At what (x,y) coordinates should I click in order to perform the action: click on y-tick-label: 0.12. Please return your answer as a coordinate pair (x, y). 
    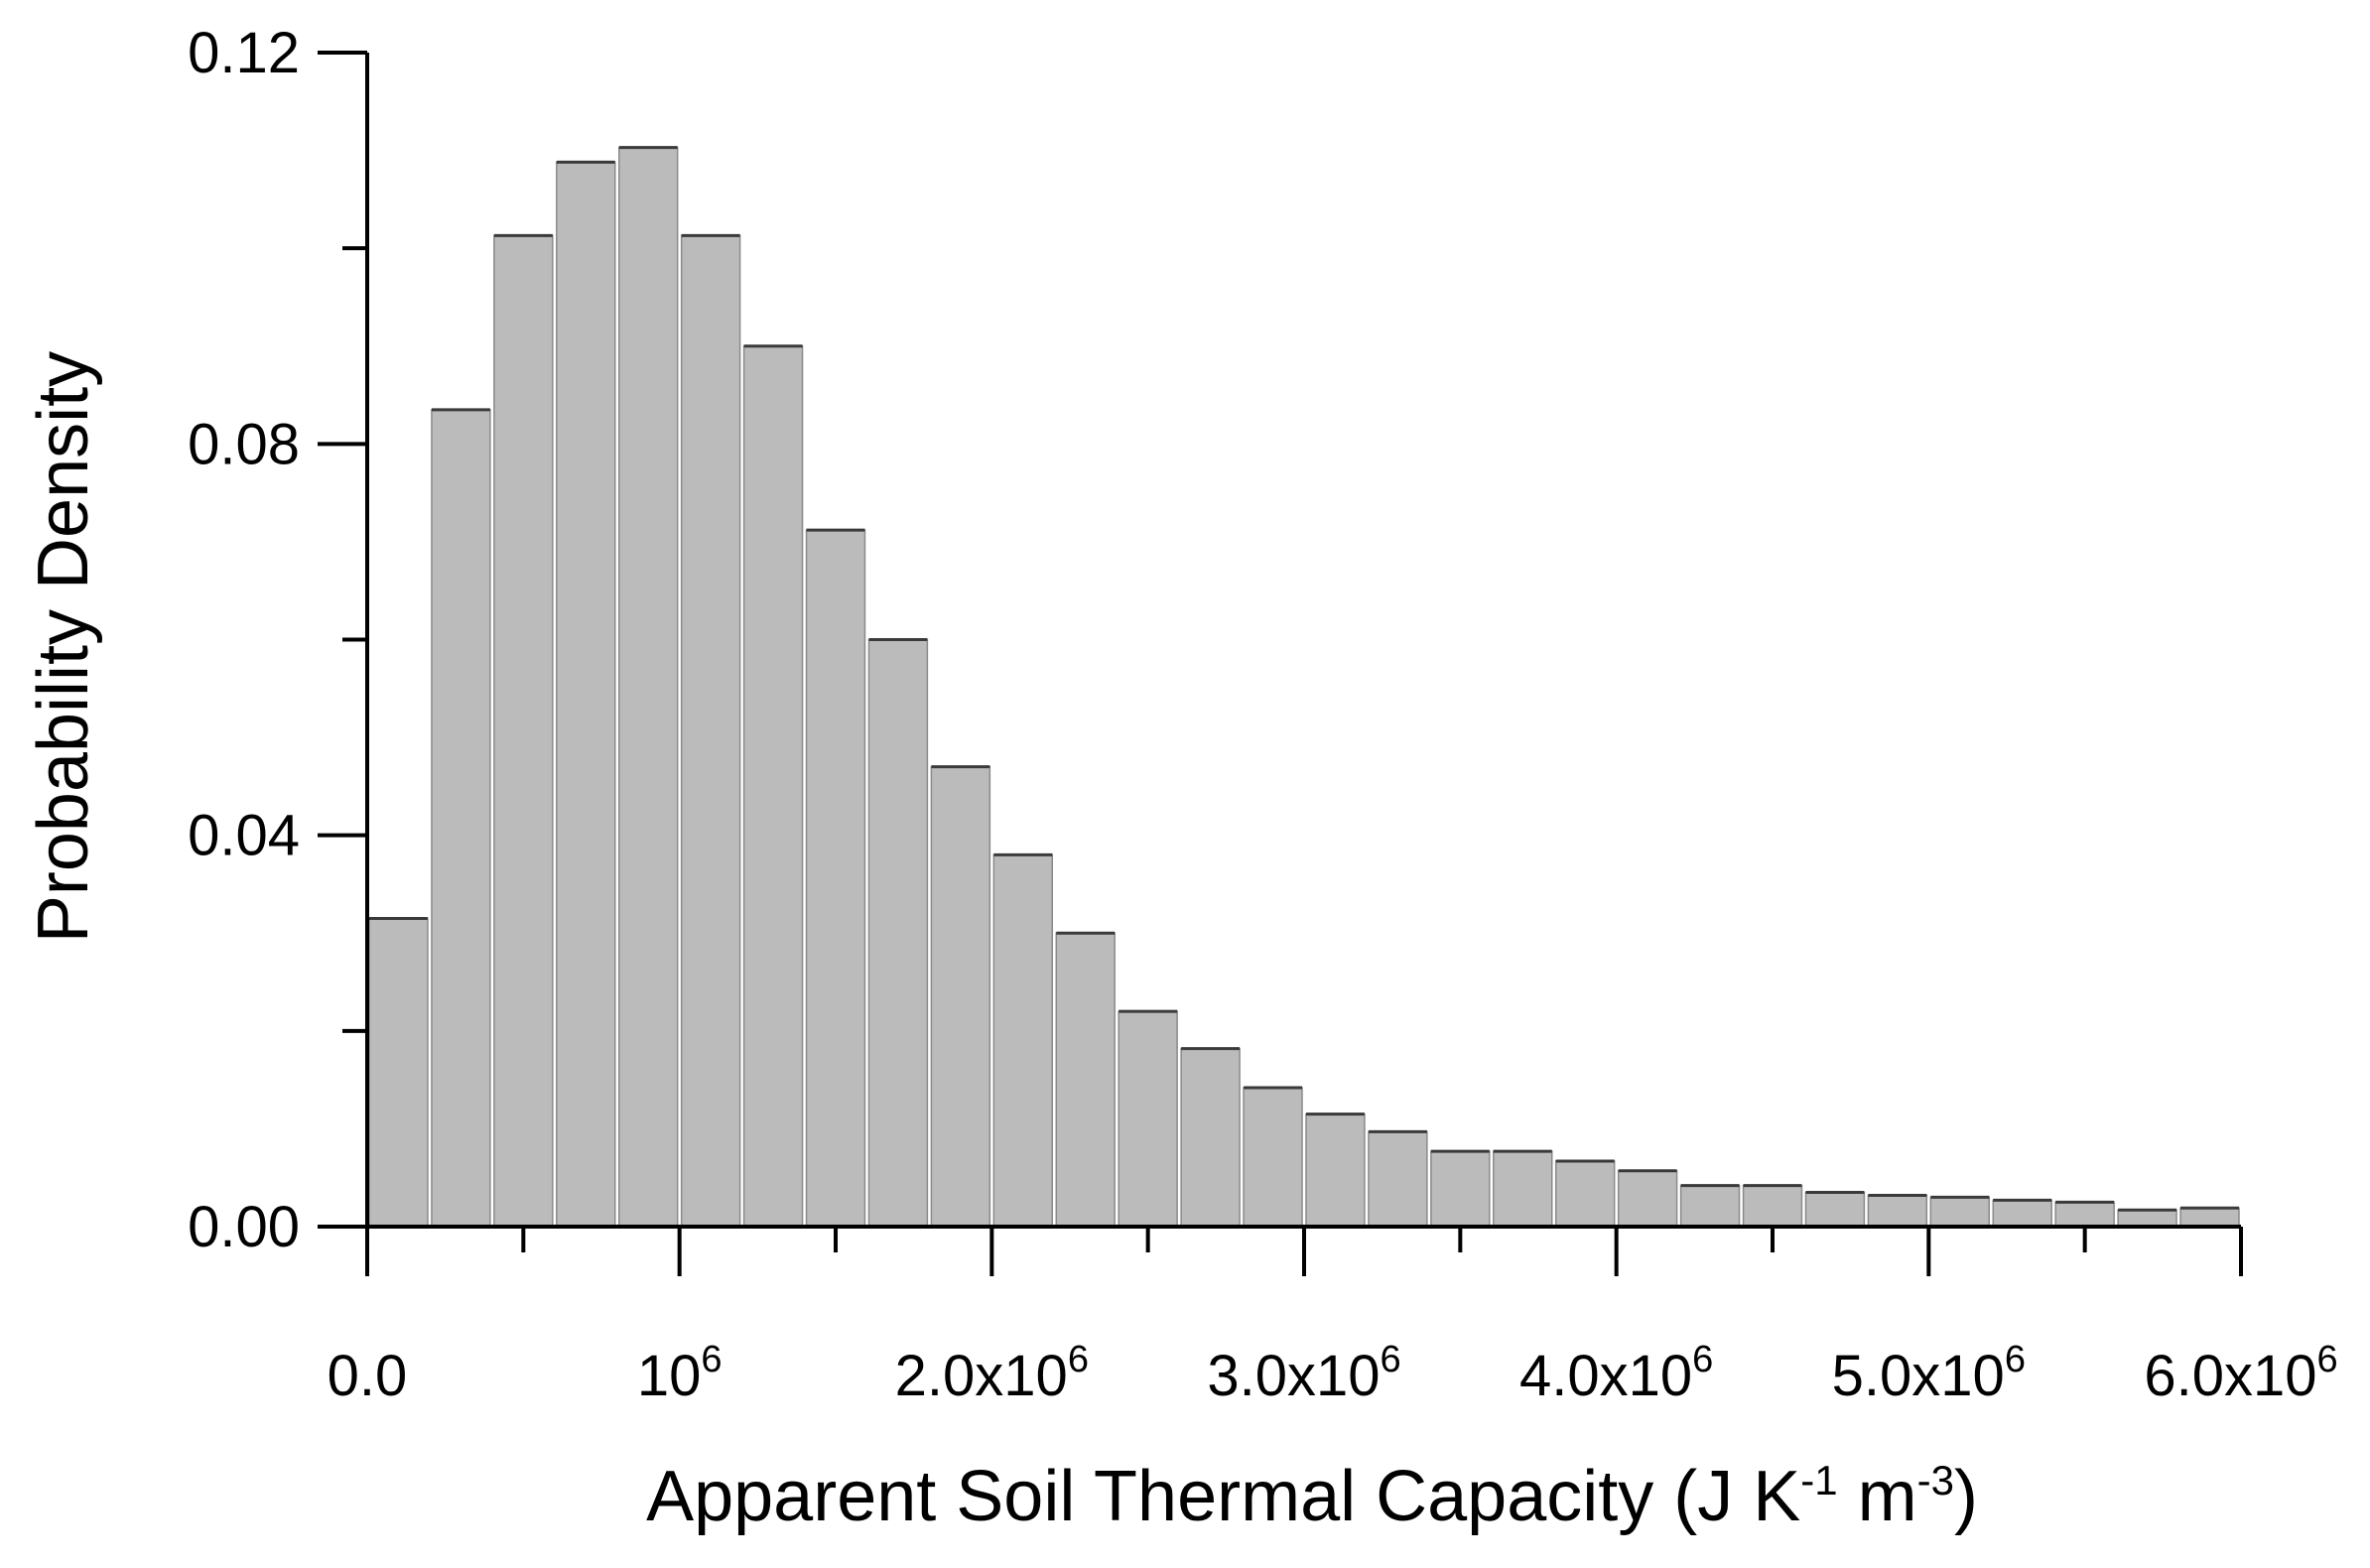
    Looking at the image, I should click on (244, 53).